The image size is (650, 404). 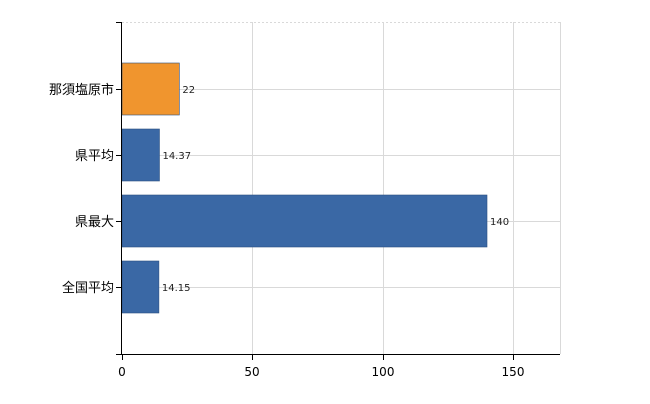 I want to click on category-label: 全国平均, so click(x=88, y=288).